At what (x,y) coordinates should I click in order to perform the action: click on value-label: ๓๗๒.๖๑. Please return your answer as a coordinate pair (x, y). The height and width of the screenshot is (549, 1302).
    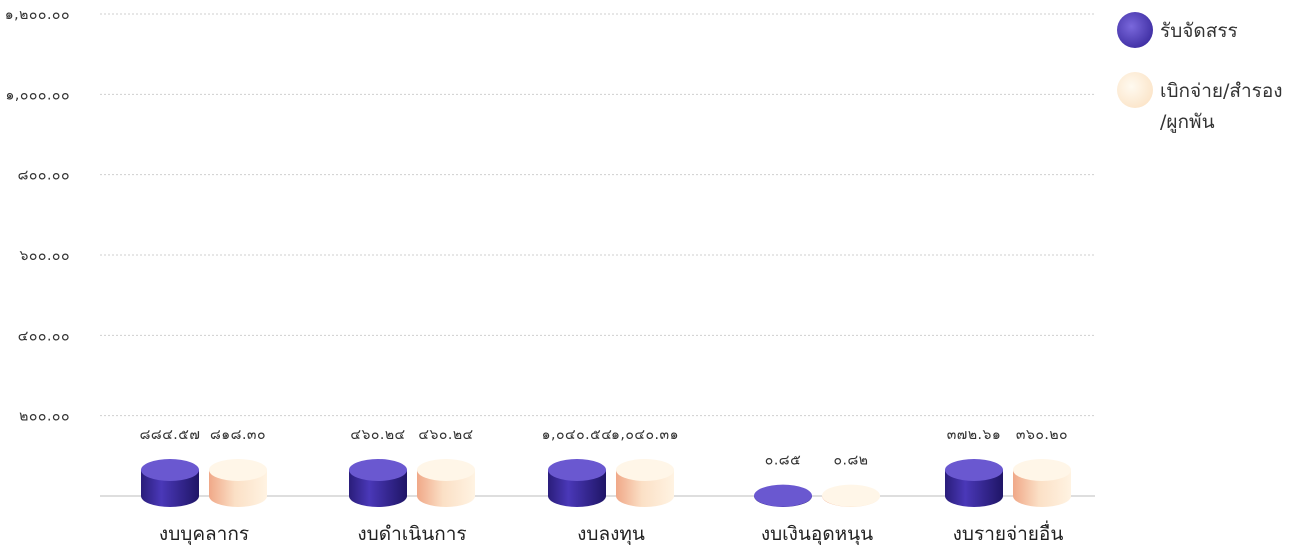
    Looking at the image, I should click on (974, 435).